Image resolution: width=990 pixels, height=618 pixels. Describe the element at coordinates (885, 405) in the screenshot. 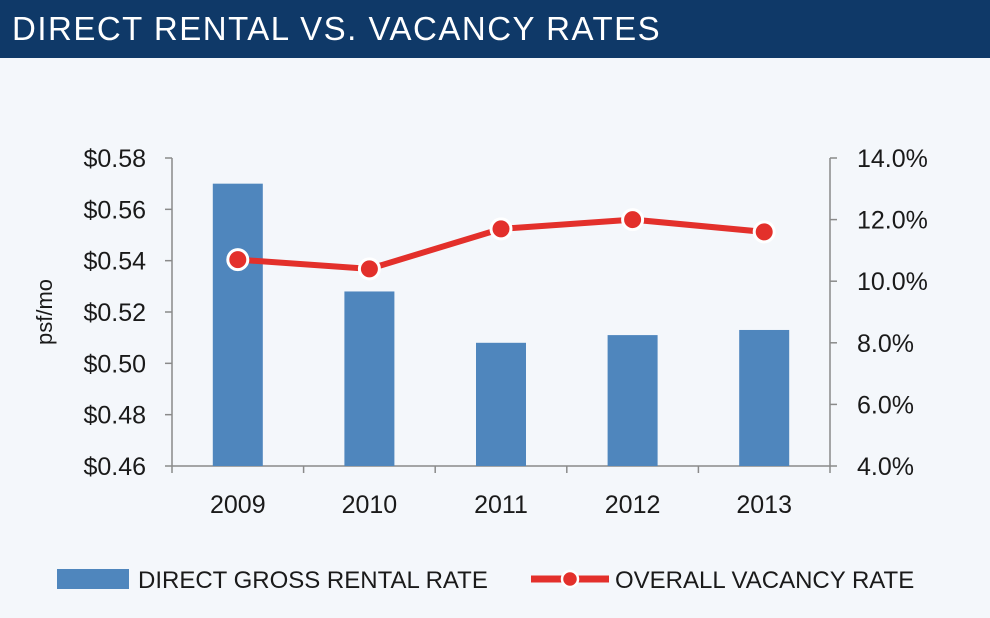

I see `y2-tick-label: 6.0%` at that location.